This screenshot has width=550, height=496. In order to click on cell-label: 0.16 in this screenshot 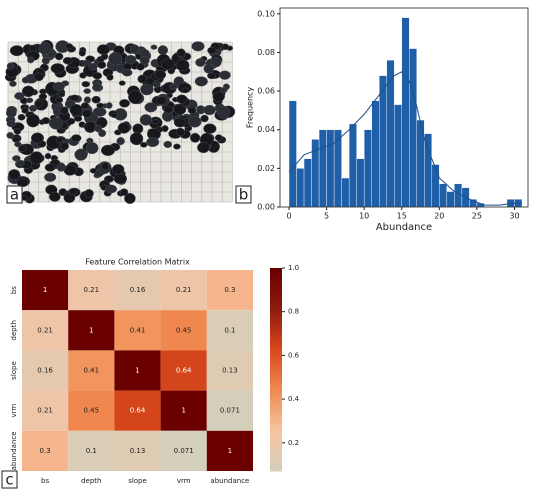, I will do `click(45, 371)`.